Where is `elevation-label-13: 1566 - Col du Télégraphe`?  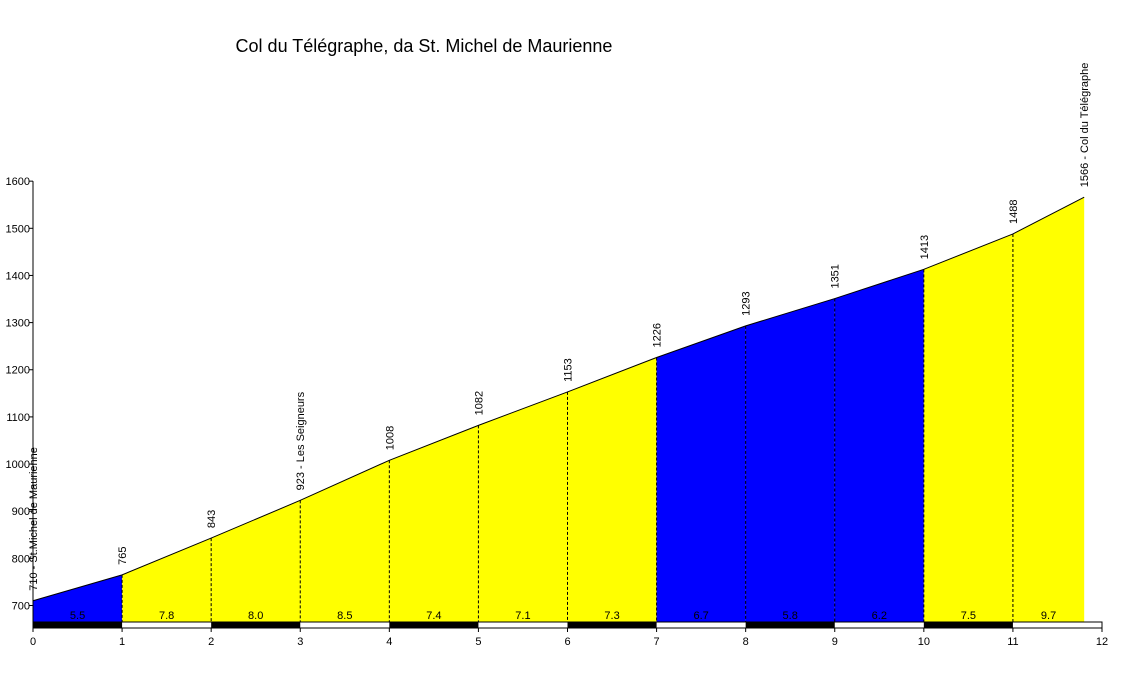
elevation-label-13: 1566 - Col du Télégraphe is located at coordinates (1085, 125).